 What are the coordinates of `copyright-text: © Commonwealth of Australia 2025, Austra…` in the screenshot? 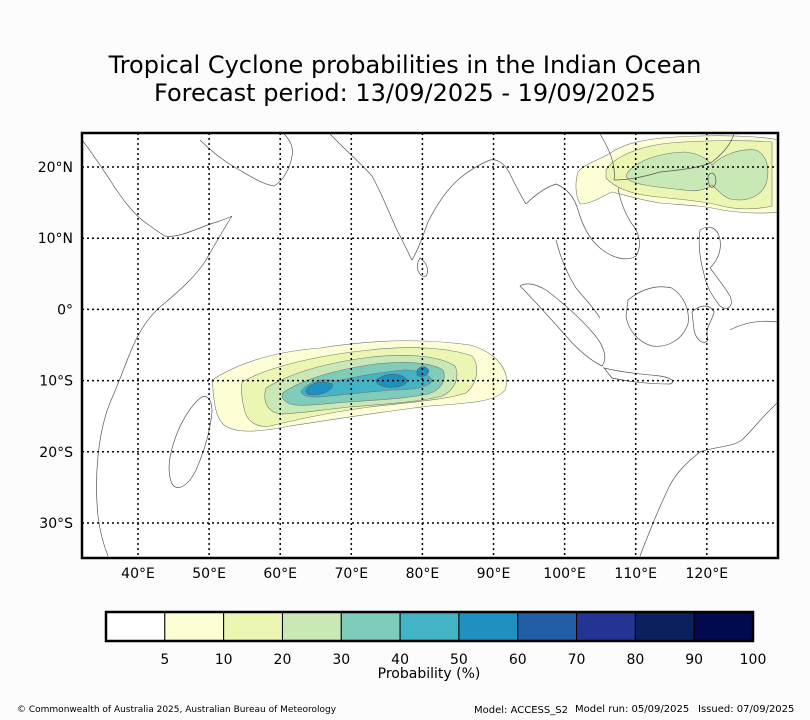 It's located at (177, 710).